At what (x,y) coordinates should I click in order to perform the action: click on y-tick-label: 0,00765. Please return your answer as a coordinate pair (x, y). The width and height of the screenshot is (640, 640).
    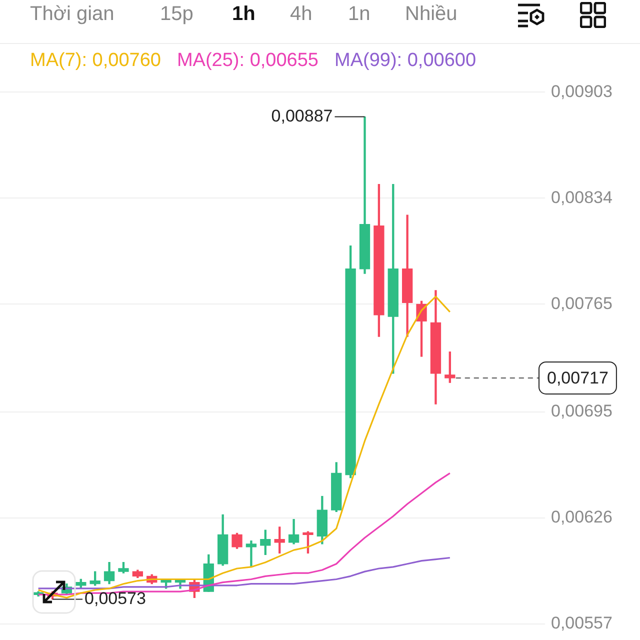
    Looking at the image, I should click on (581, 303).